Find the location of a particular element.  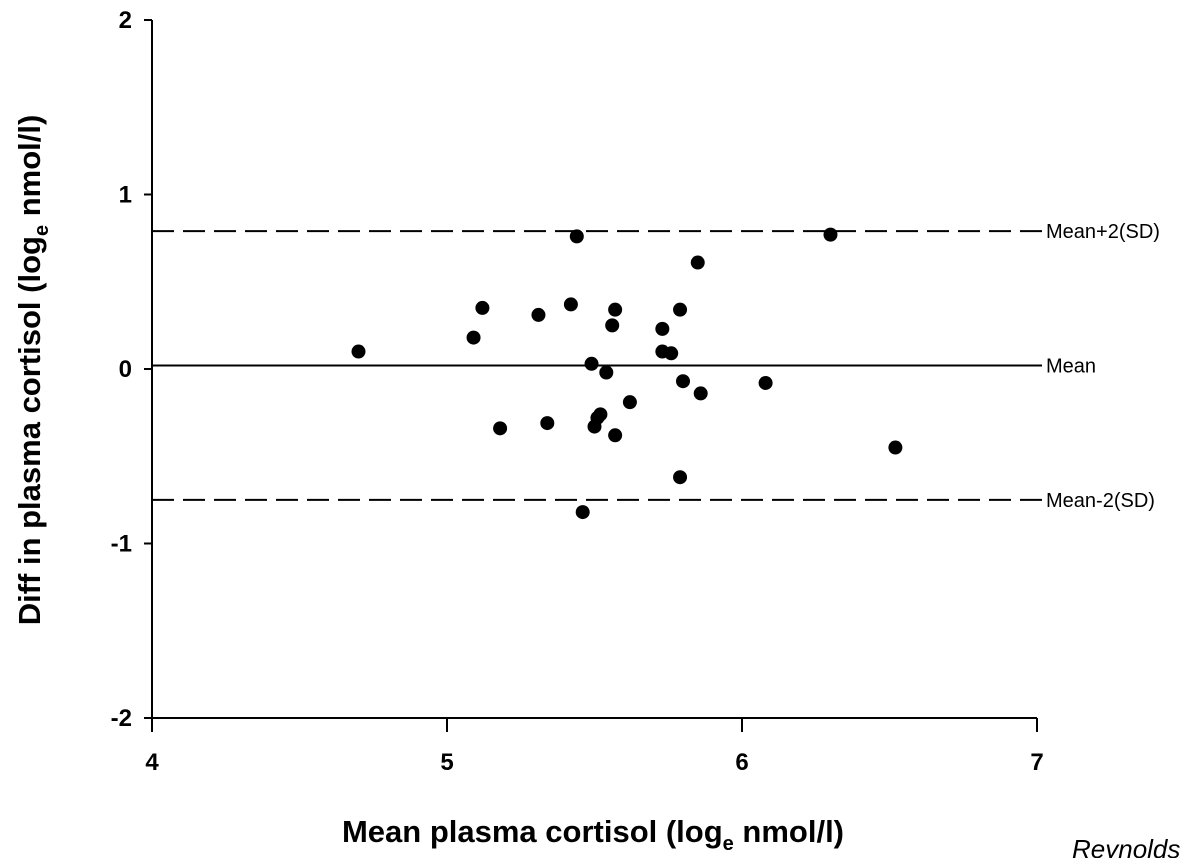

x-tick-label: 6 is located at coordinates (741, 762).